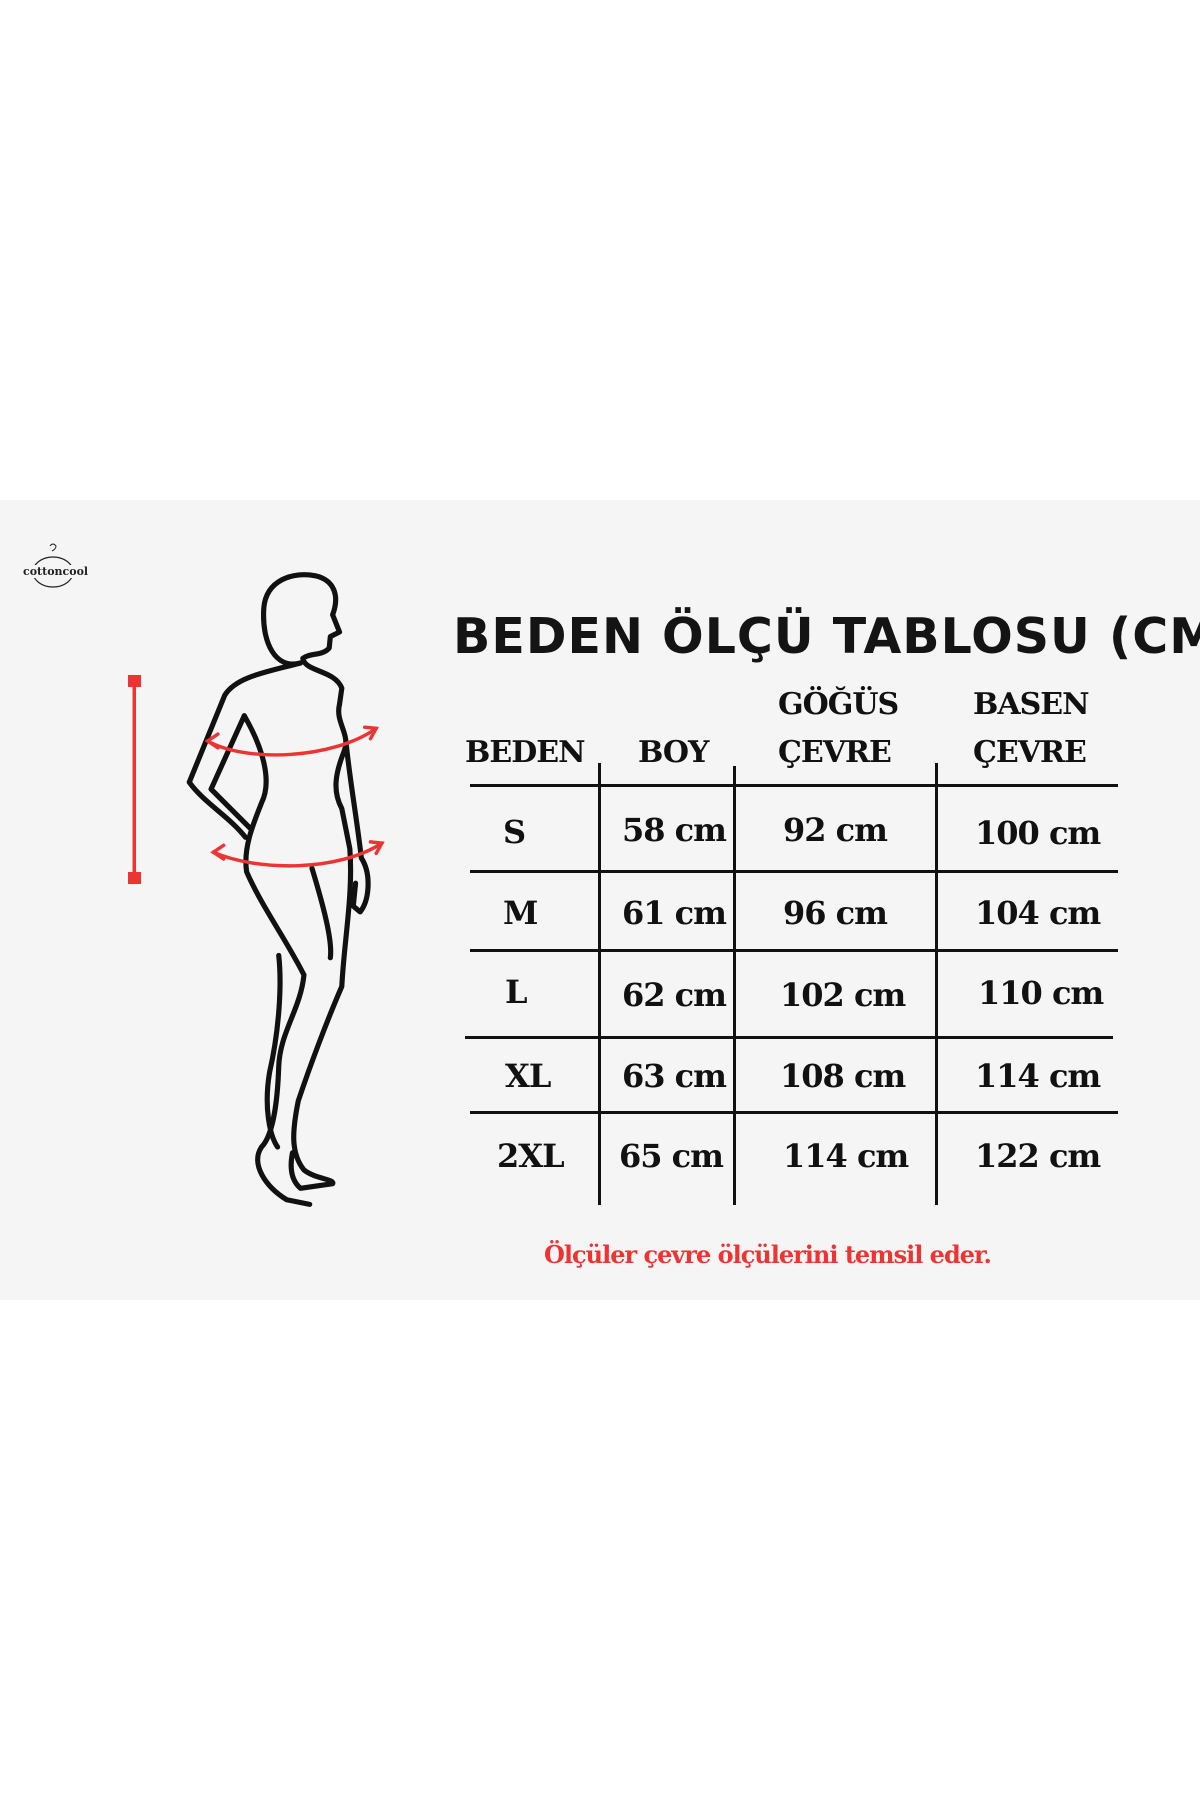  I want to click on header-hip-top: BASEN, so click(1031, 704).